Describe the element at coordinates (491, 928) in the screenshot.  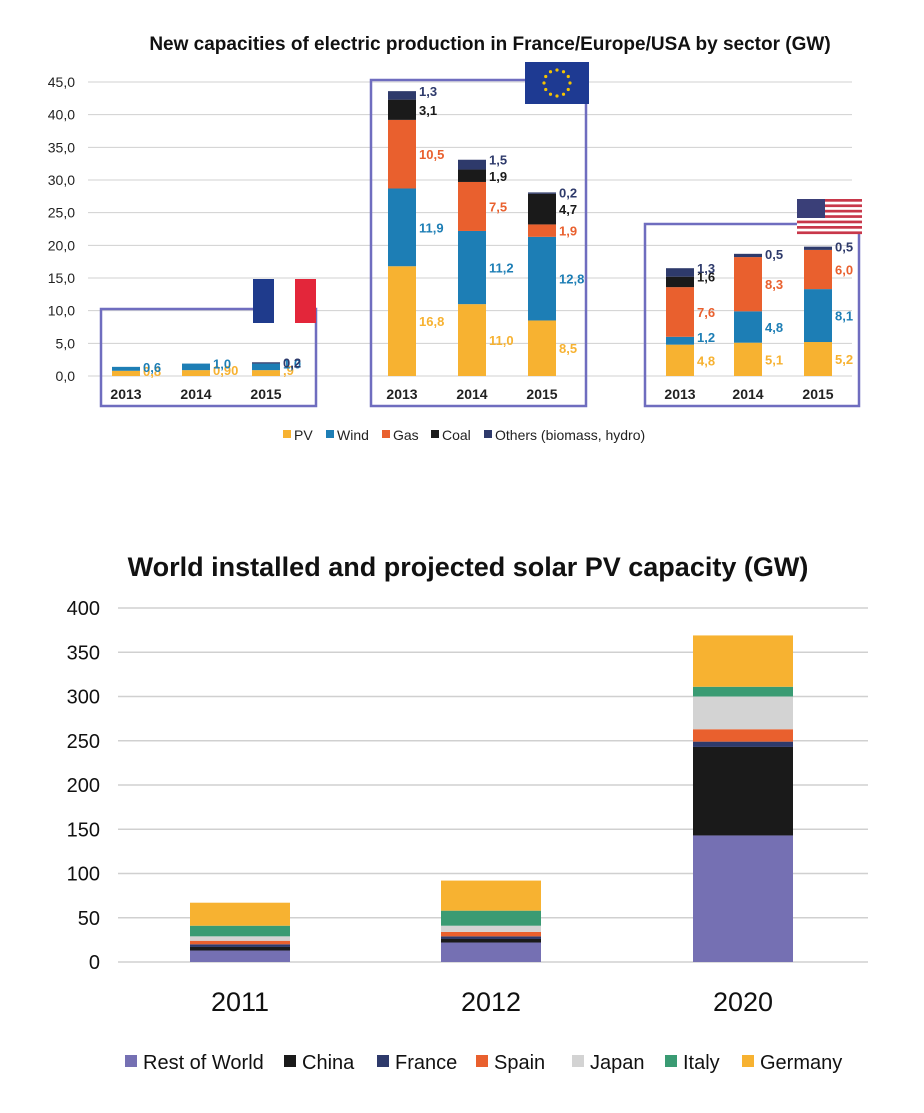
I see `chart2-bar-2012-japan` at that location.